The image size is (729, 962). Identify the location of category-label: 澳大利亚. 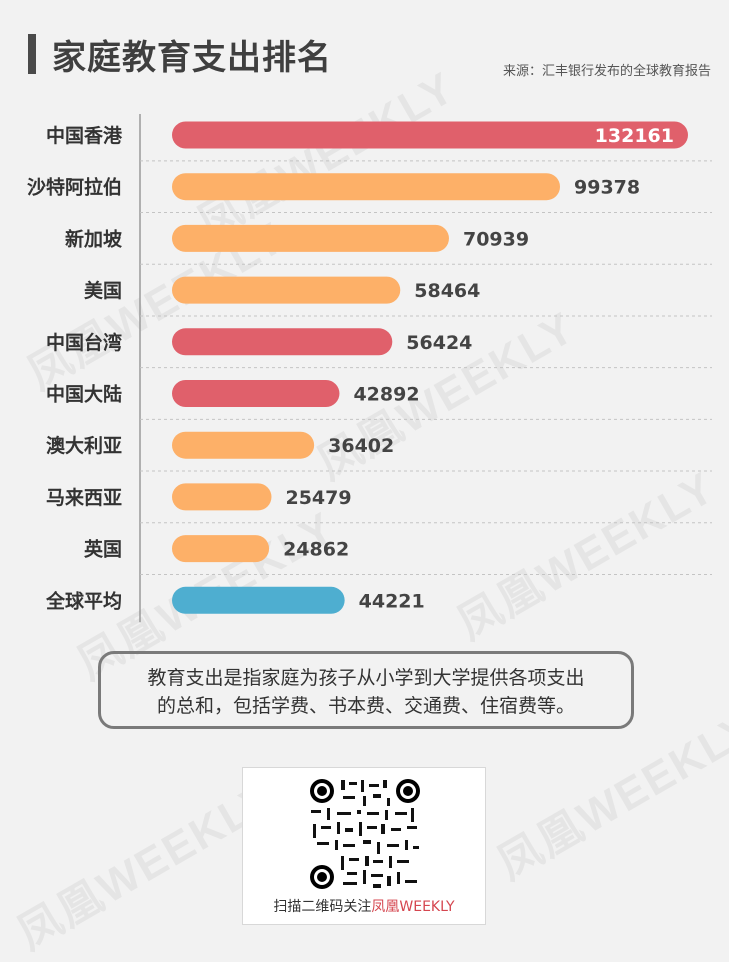
(84, 445).